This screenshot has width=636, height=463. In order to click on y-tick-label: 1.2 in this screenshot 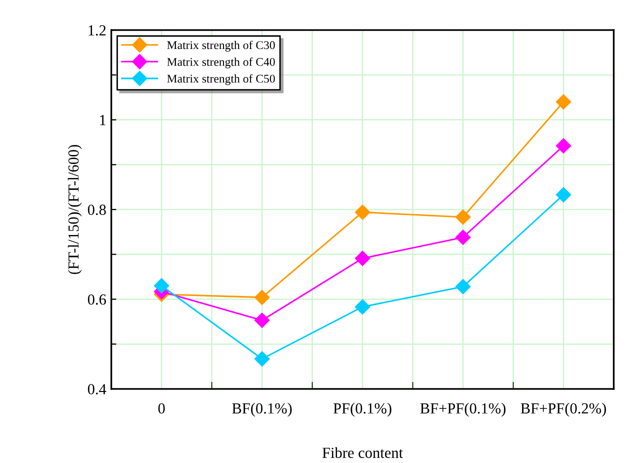, I will do `click(97, 30)`.